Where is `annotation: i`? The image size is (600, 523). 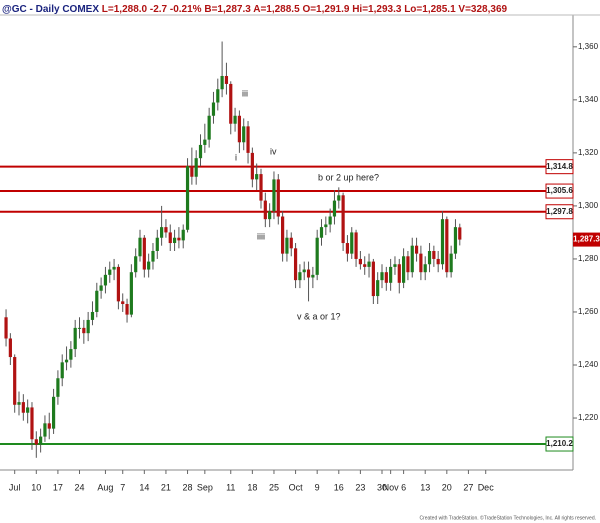 annotation: i is located at coordinates (236, 157).